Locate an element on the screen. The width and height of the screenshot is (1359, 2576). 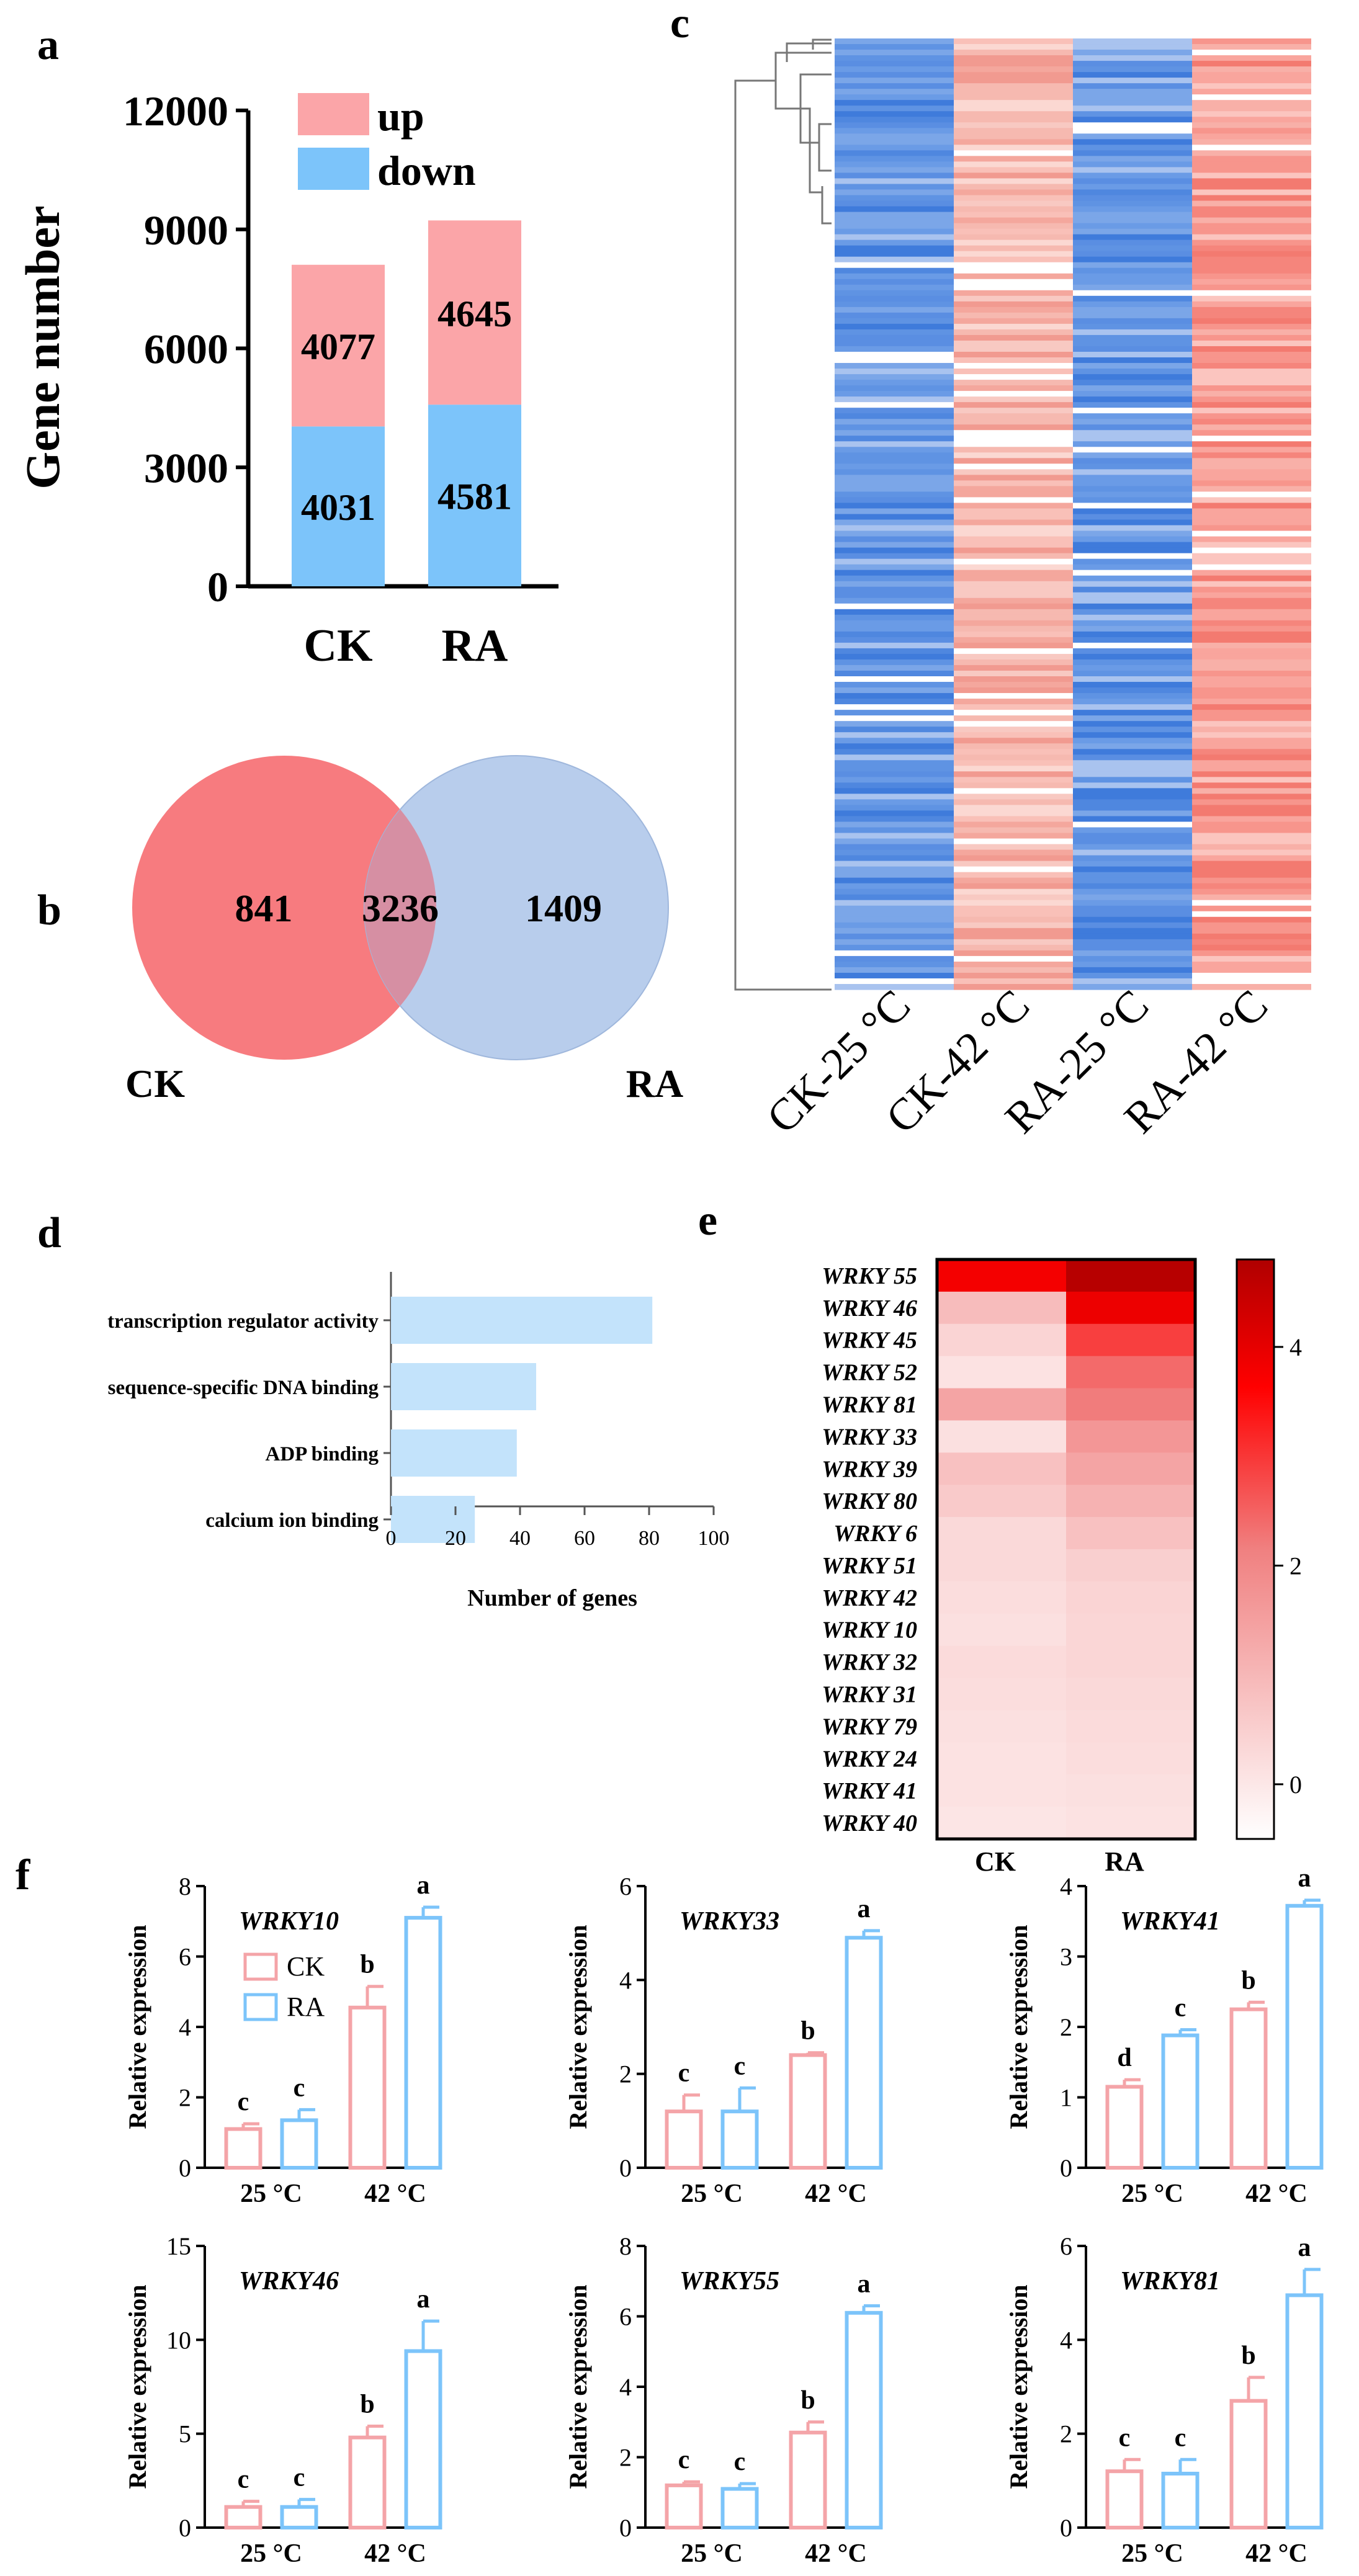
significance-letter: b is located at coordinates (367, 2404).